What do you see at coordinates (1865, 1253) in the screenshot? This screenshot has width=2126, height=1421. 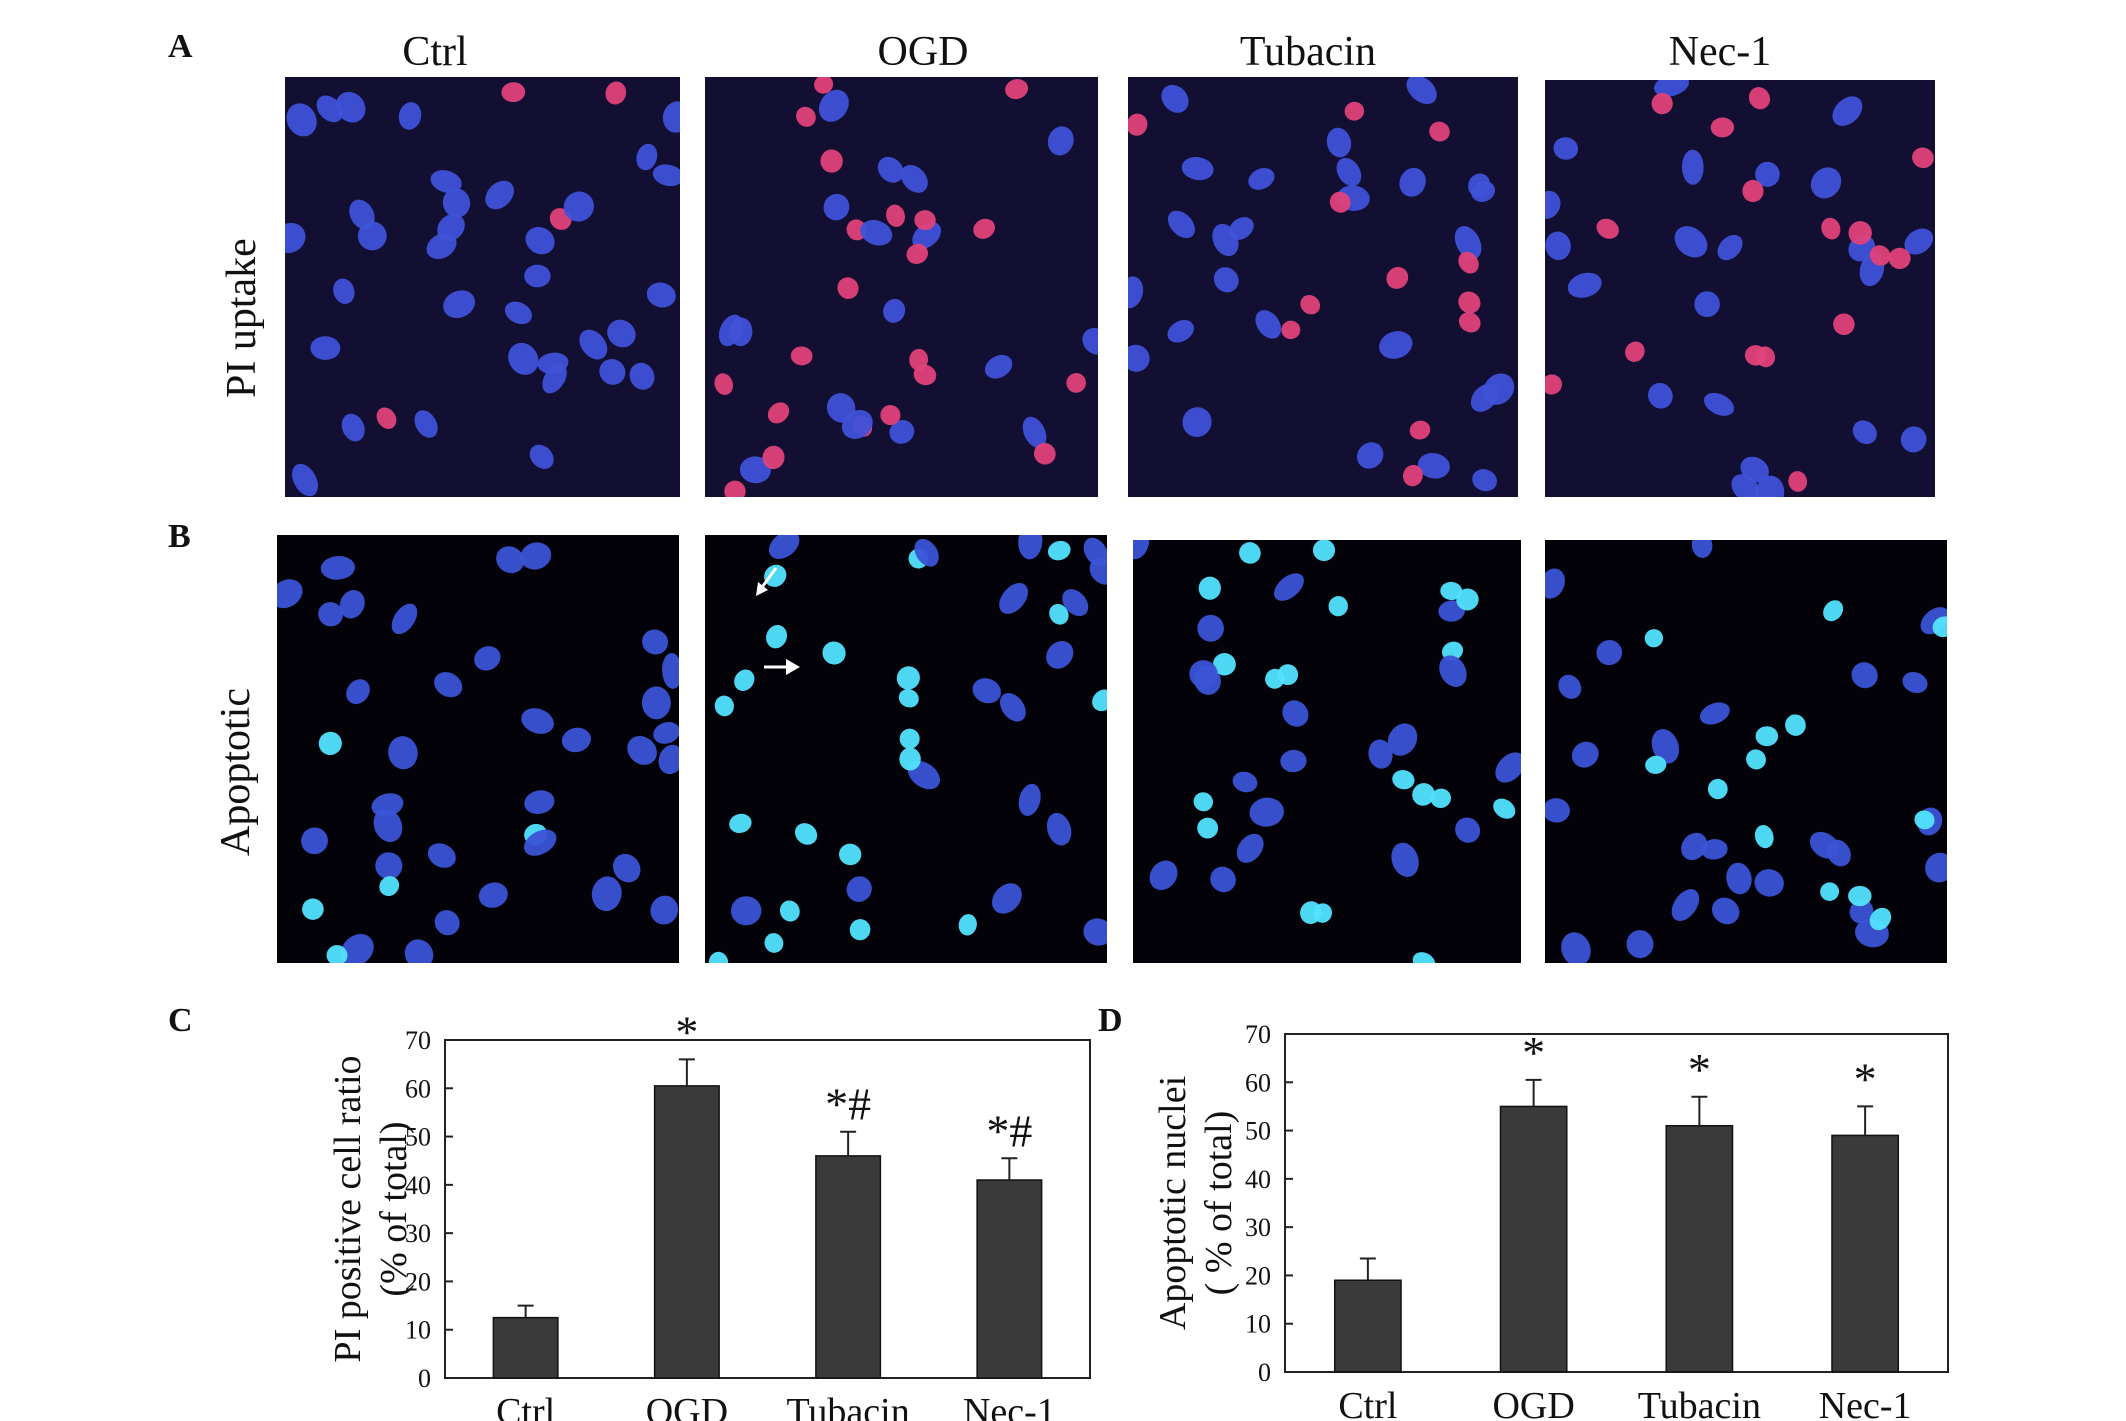 I see `bar-nec1` at bounding box center [1865, 1253].